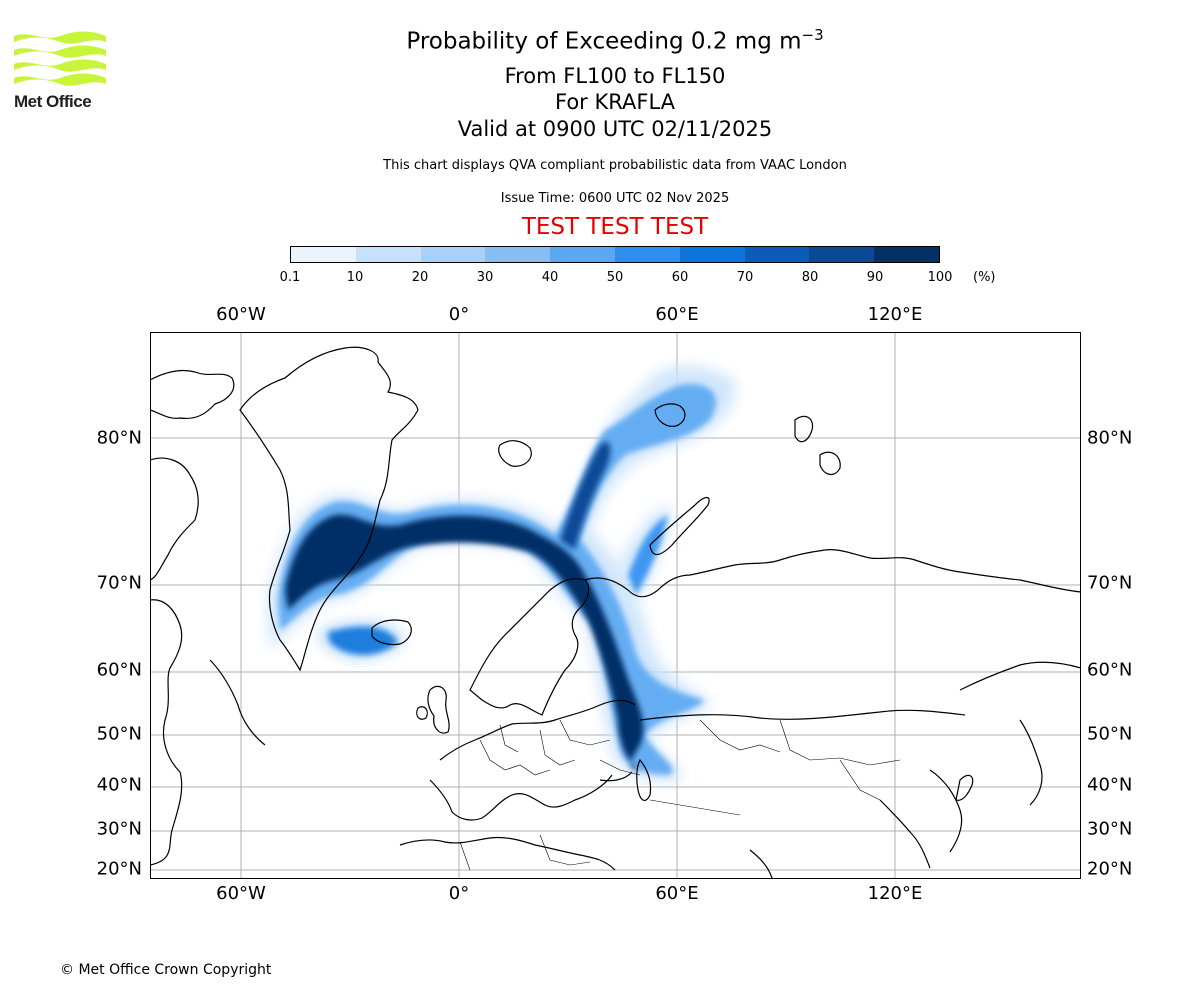 Image resolution: width=1200 pixels, height=1000 pixels. What do you see at coordinates (119, 829) in the screenshot?
I see `lat-label-left-30n: 30°N` at bounding box center [119, 829].